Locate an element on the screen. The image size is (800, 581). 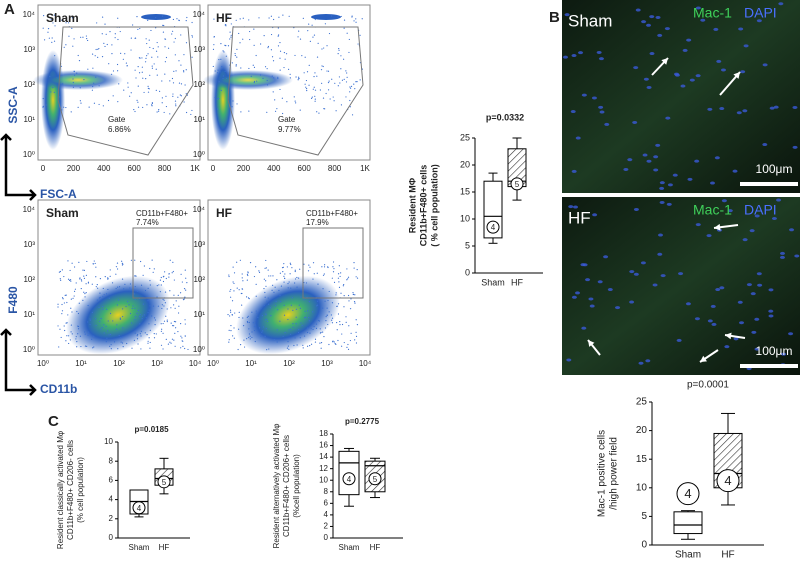
n-circle is located at coordinates (493, 227).